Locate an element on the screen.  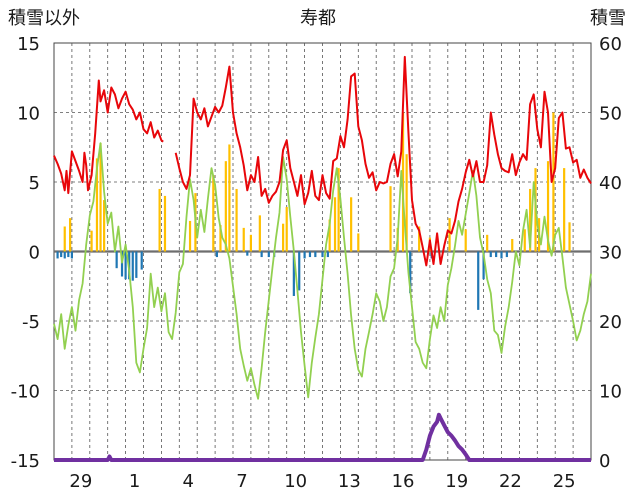
red-series-line is located at coordinates (108, 137).